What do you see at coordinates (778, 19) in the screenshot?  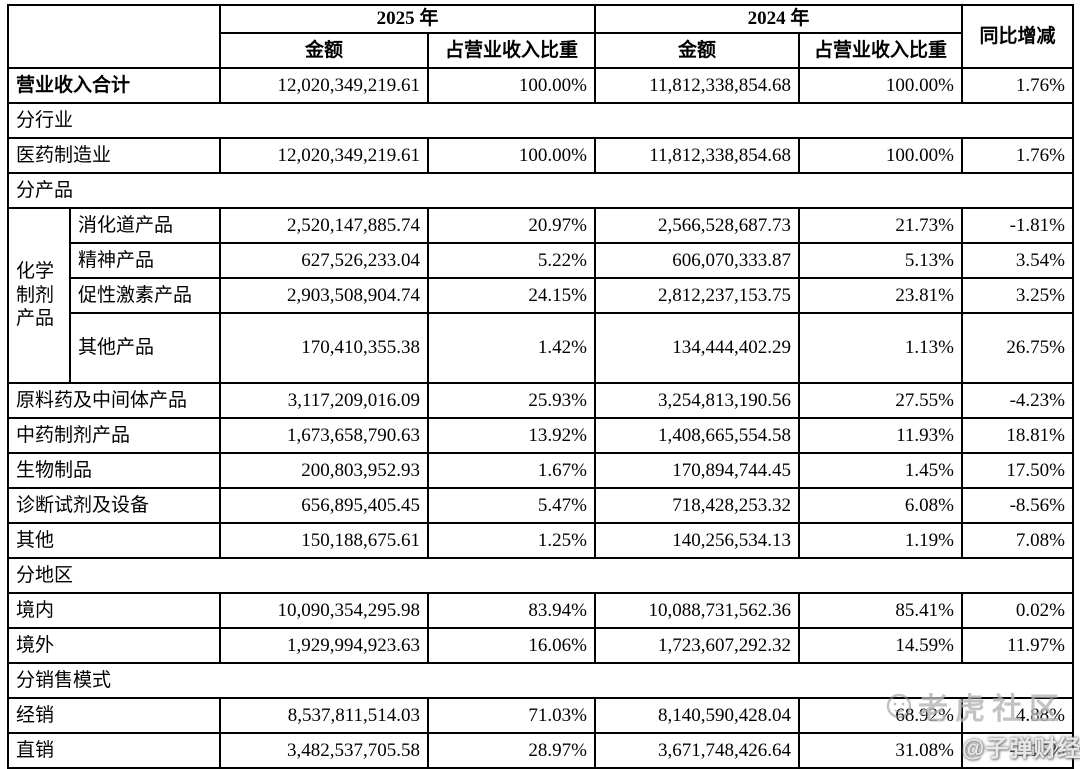 I see `header-year-2024: 2024 年` at bounding box center [778, 19].